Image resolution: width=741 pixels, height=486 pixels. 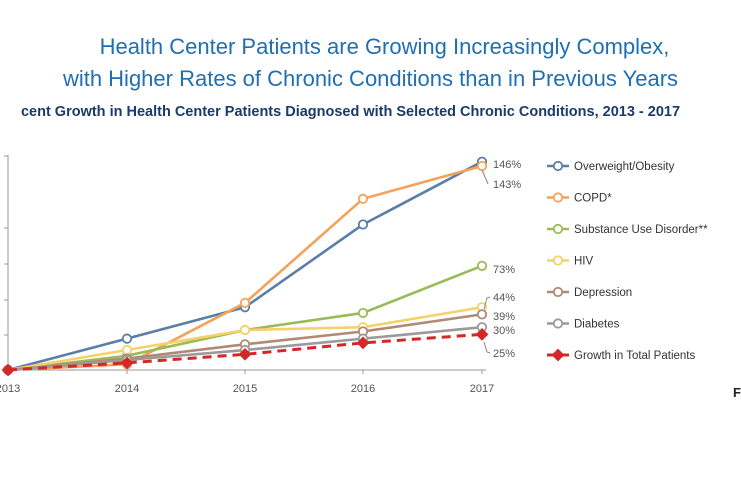 What do you see at coordinates (507, 185) in the screenshot?
I see `end-label-1: 143%` at bounding box center [507, 185].